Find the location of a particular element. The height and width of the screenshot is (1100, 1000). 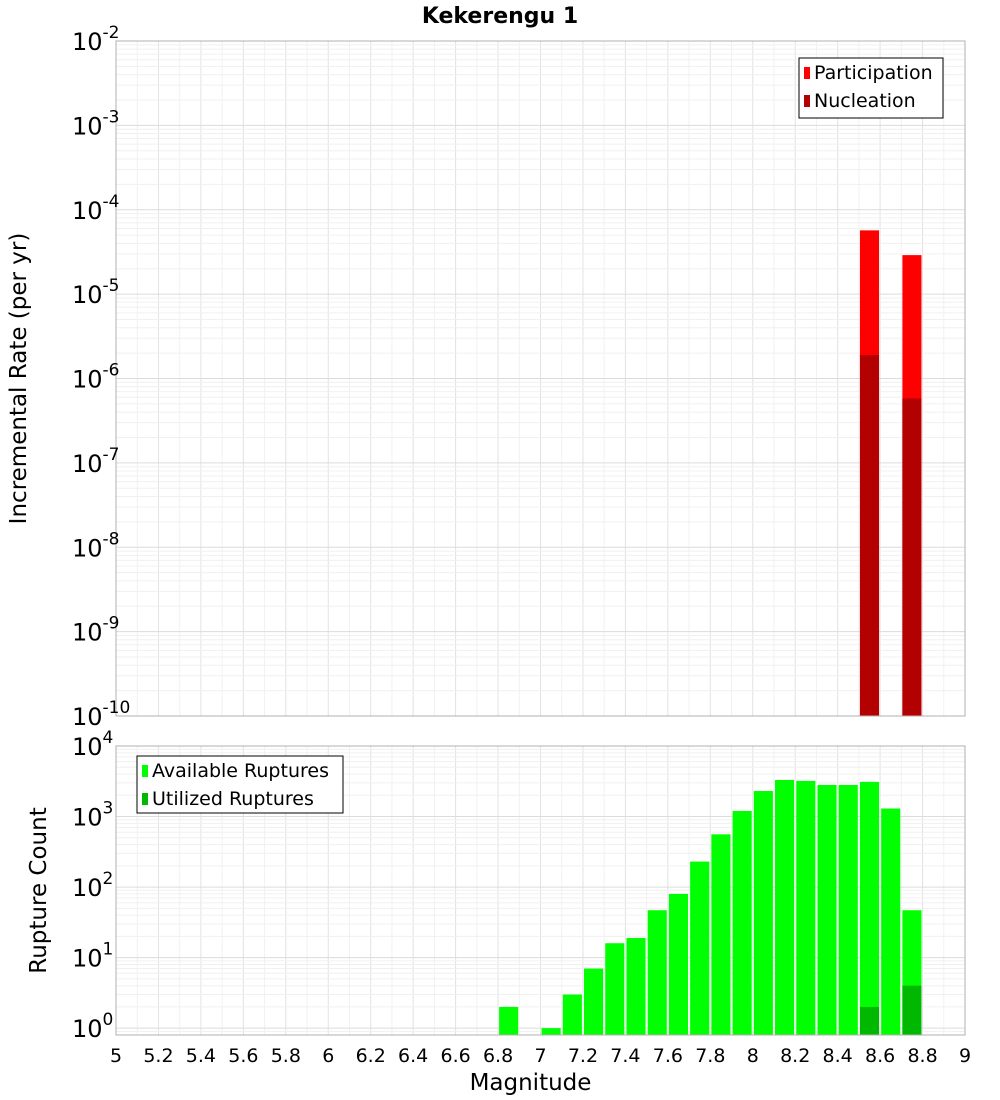

x-axis-label: Magnitude is located at coordinates (531, 1083).